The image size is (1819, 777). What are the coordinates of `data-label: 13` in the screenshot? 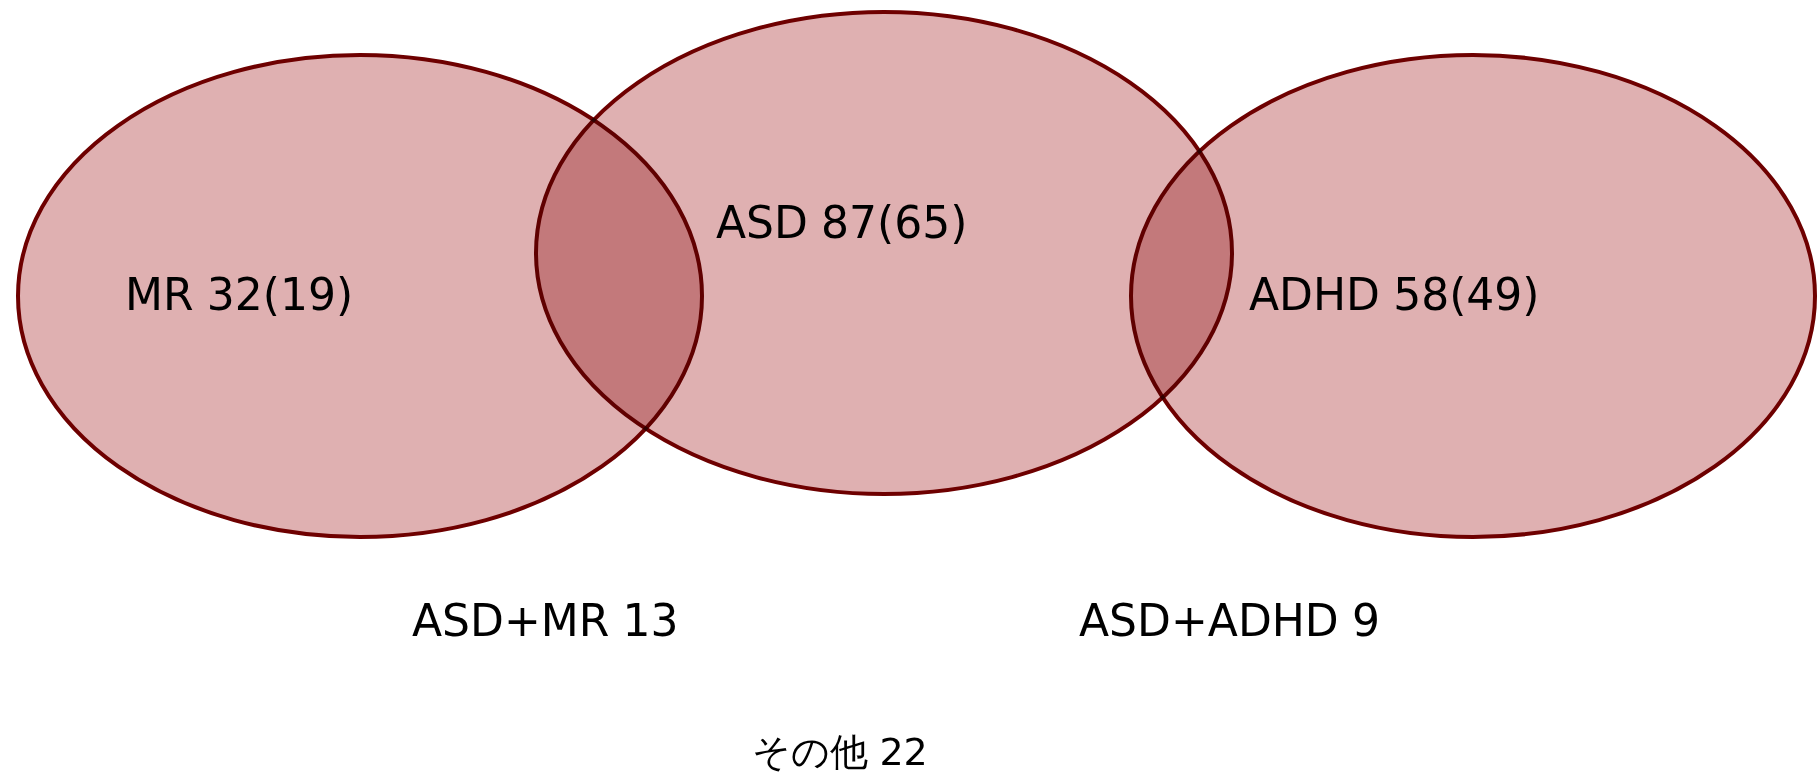 It's located at (650, 620).